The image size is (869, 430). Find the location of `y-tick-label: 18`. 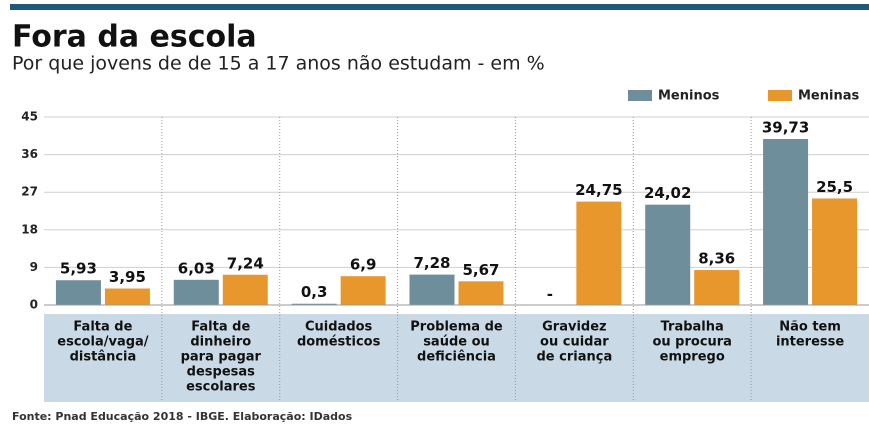

y-tick-label: 18 is located at coordinates (29, 229).